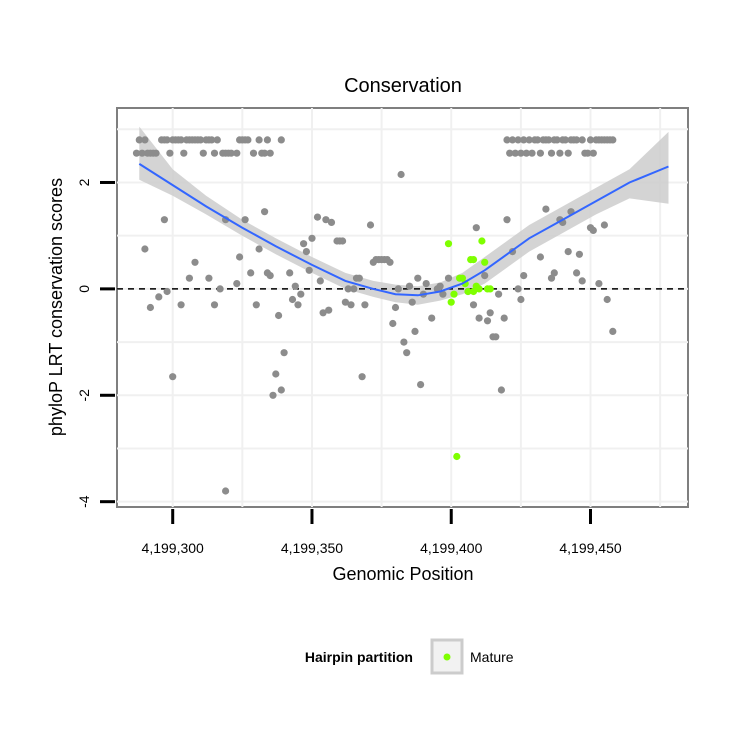 Image resolution: width=750 pixels, height=750 pixels. I want to click on legend: Hairpin partition Mature, so click(409, 656).